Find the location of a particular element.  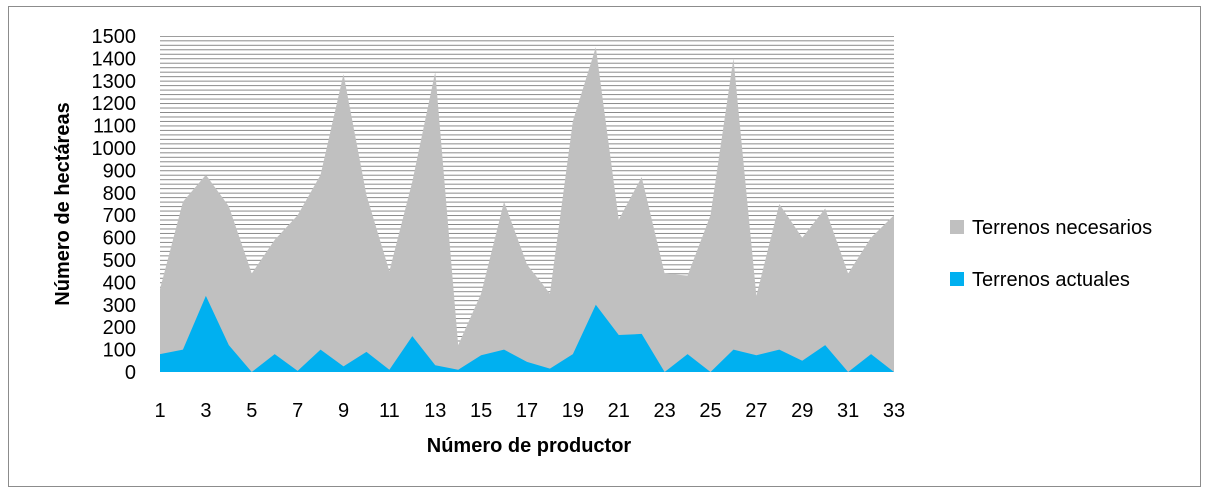

y-tick-label: 1500 is located at coordinates (114, 37).